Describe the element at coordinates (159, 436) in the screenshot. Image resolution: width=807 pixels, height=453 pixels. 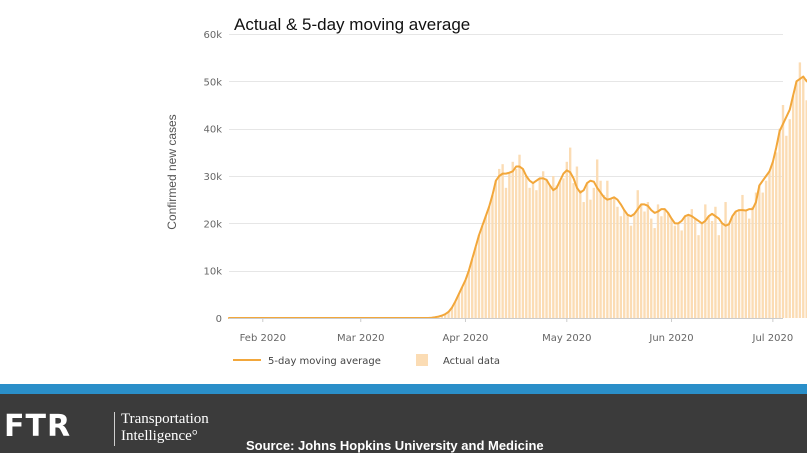
I see `logo-tagline-line2: Intelligence°` at that location.